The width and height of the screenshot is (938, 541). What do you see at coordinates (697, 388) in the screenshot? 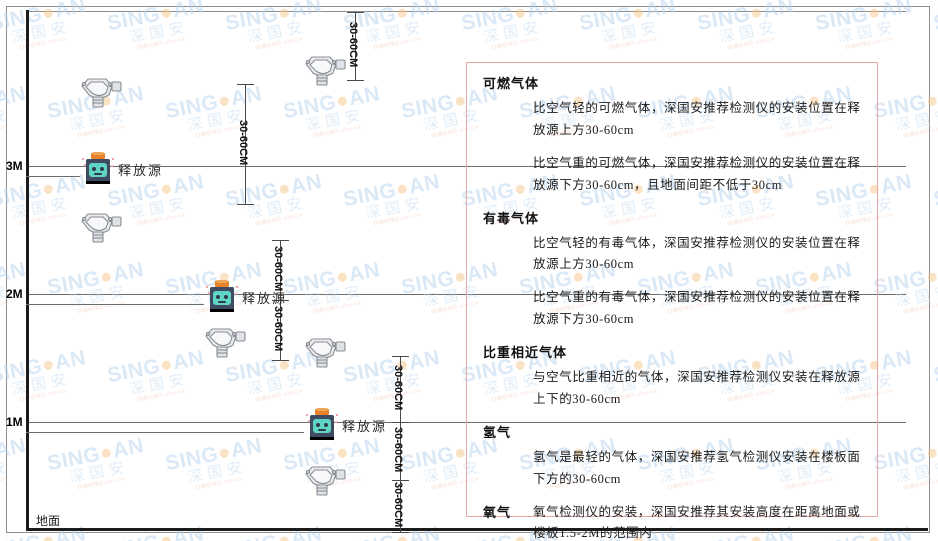
I see `panel-section-paragraph: 与空气比重相近的气体，深国安推荐检测仪安装在释放源上下的30-60cm` at bounding box center [697, 388].